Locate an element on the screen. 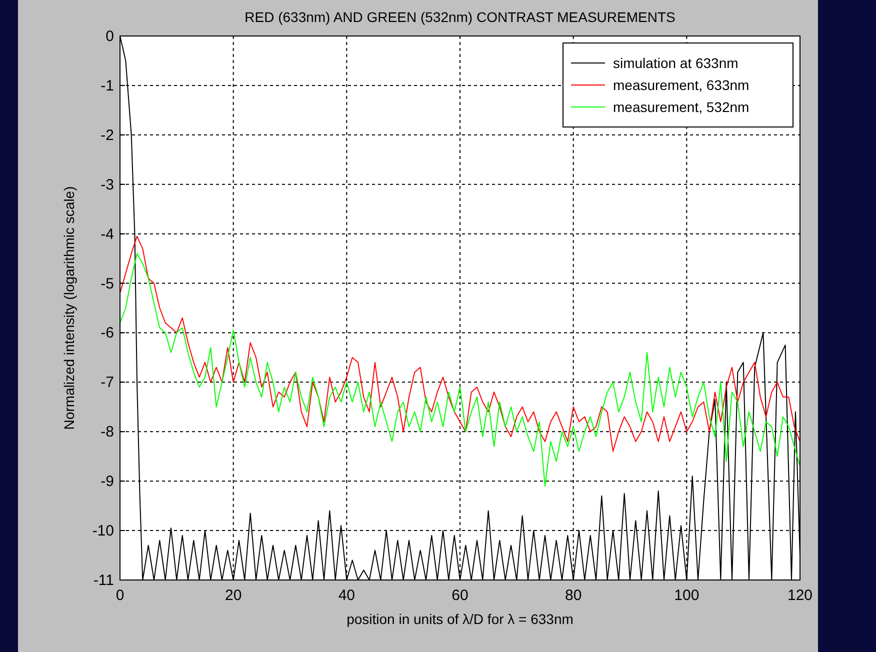 This screenshot has height=652, width=876. x-axis-title: position in units of λ/D for λ = 633nm is located at coordinates (460, 619).